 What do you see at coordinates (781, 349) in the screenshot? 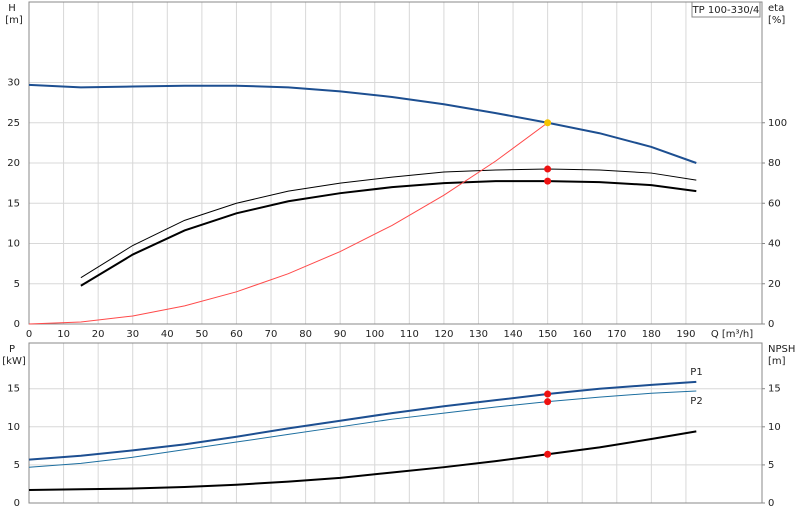
I see `y2-axis-label: NPSH` at bounding box center [781, 349].